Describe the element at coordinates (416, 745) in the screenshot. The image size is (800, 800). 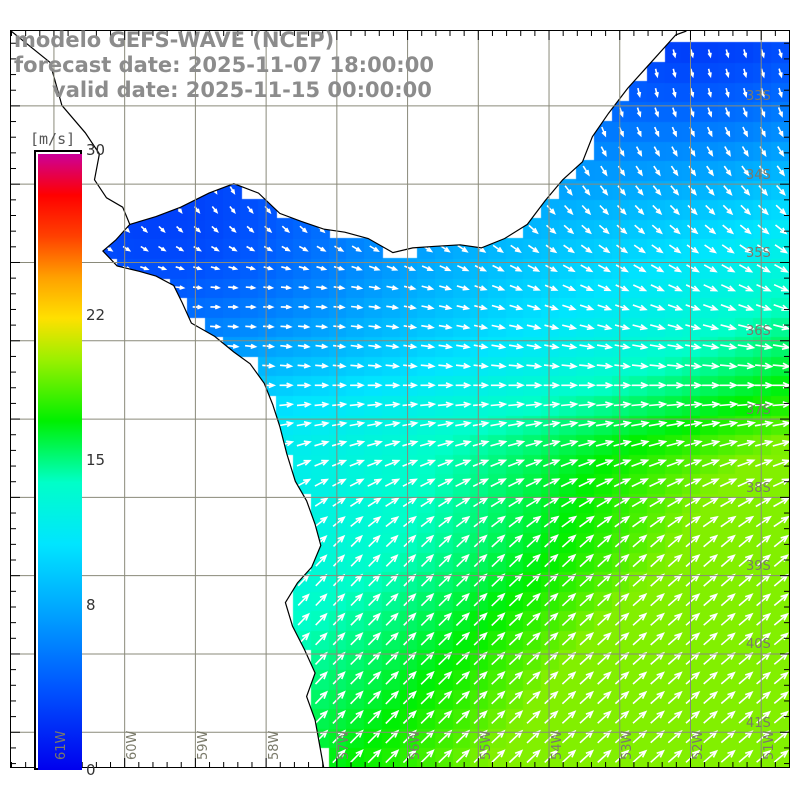
I see `lon-label-56W: 56W` at that location.